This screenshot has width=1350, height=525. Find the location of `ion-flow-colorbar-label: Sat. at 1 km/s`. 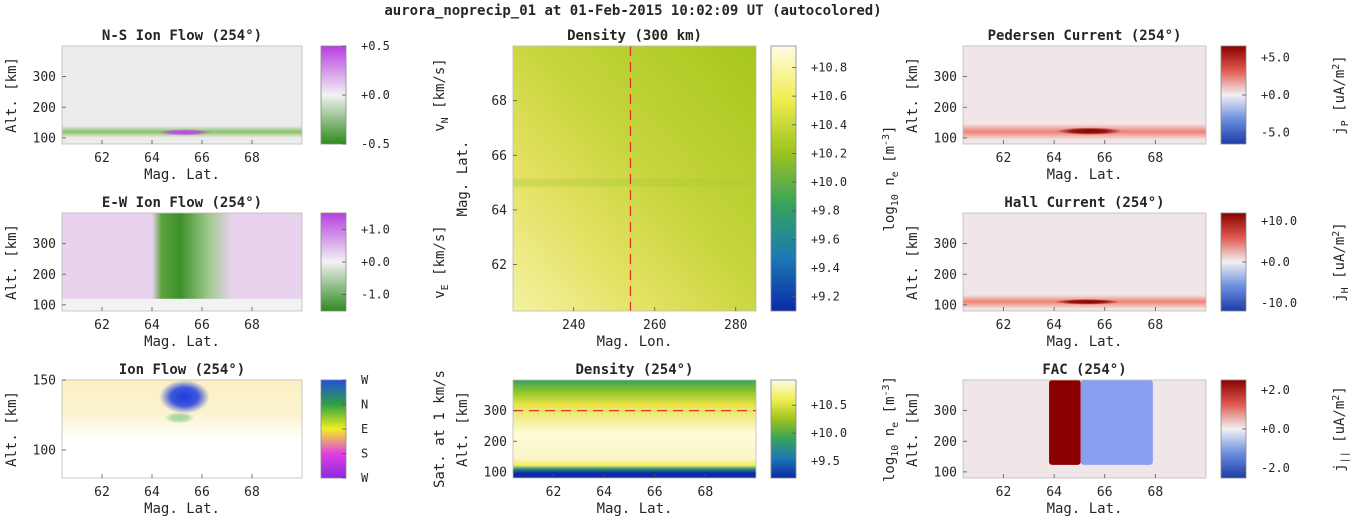

ion-flow-colorbar-label: Sat. at 1 km/s is located at coordinates (440, 429).